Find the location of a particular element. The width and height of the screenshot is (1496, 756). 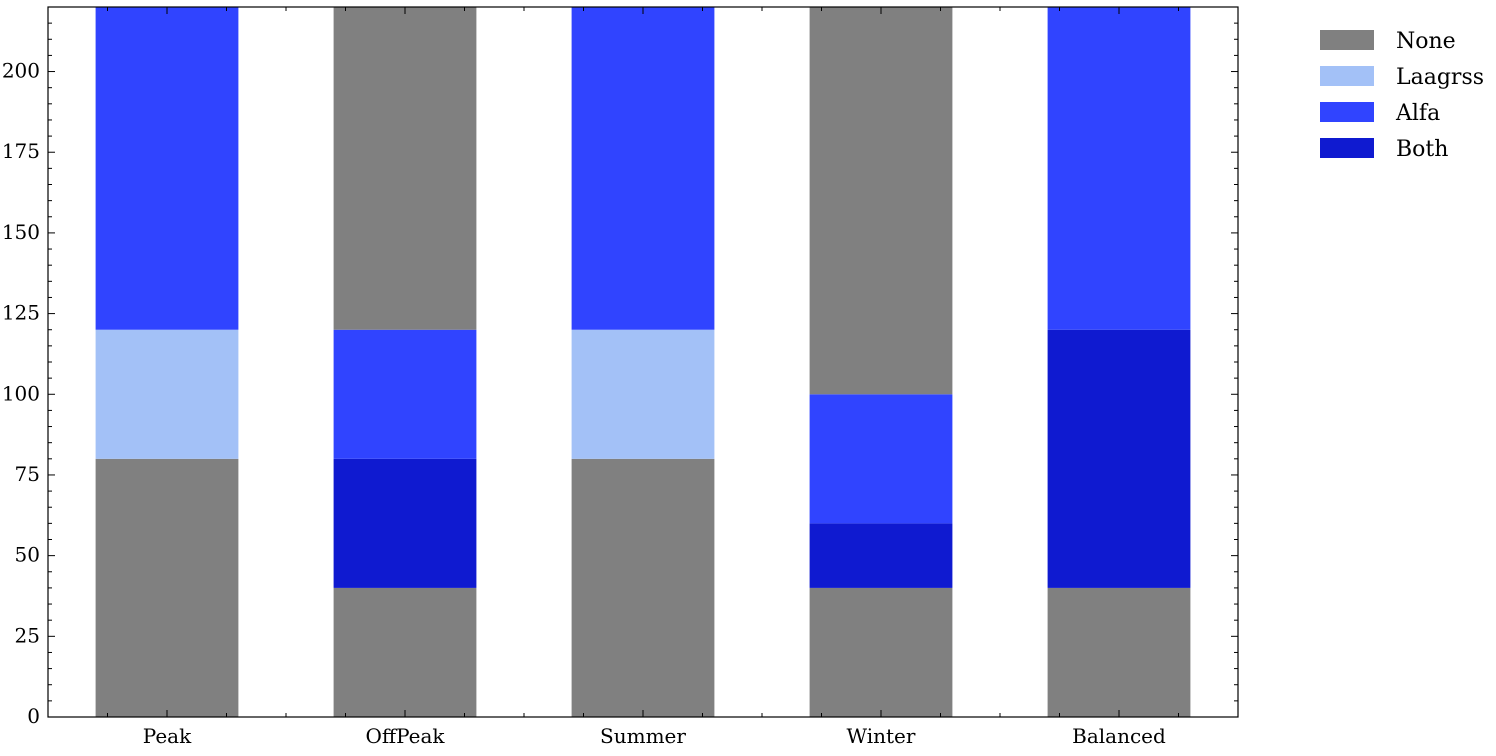

legend: None Laagrss Alfa Both is located at coordinates (1402, 95).